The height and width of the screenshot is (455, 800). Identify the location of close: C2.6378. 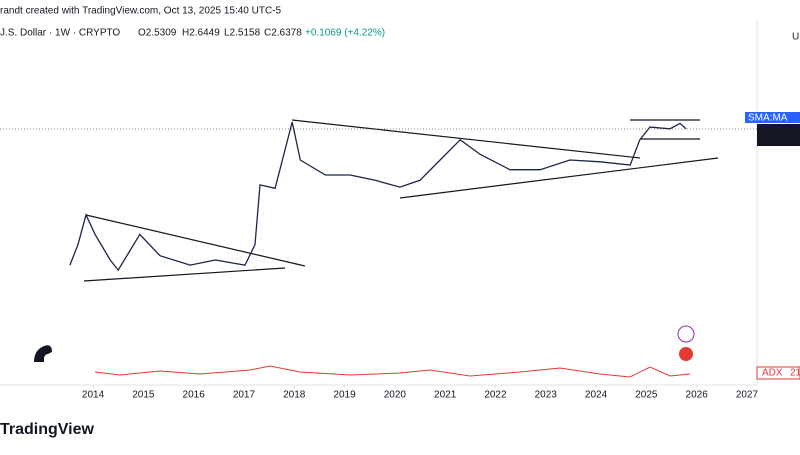
(283, 33).